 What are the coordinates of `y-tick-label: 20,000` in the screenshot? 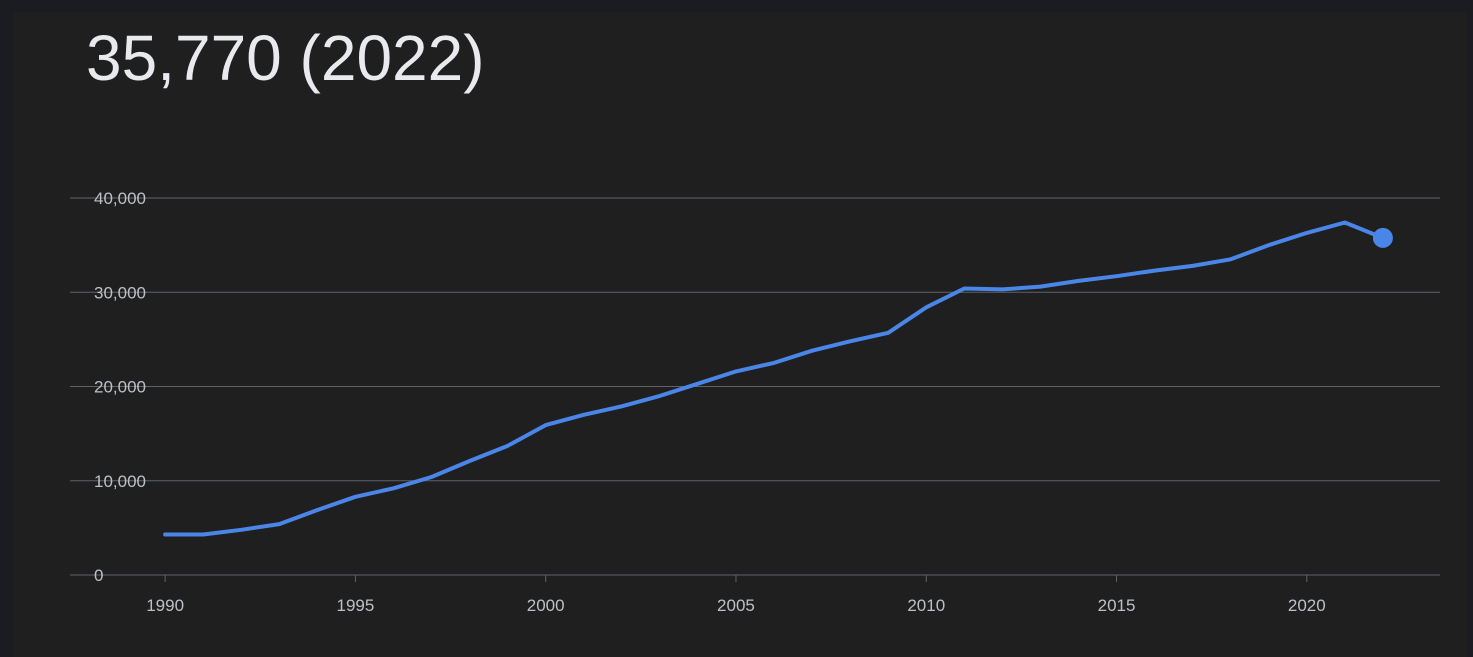 It's located at (120, 387).